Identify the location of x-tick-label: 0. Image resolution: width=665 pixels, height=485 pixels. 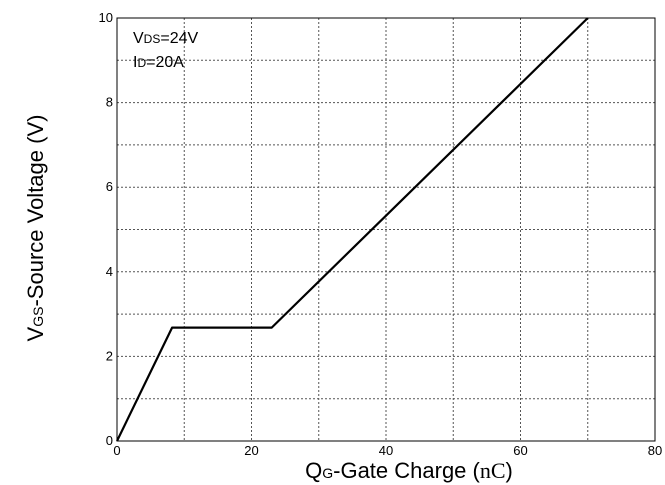
(116, 450).